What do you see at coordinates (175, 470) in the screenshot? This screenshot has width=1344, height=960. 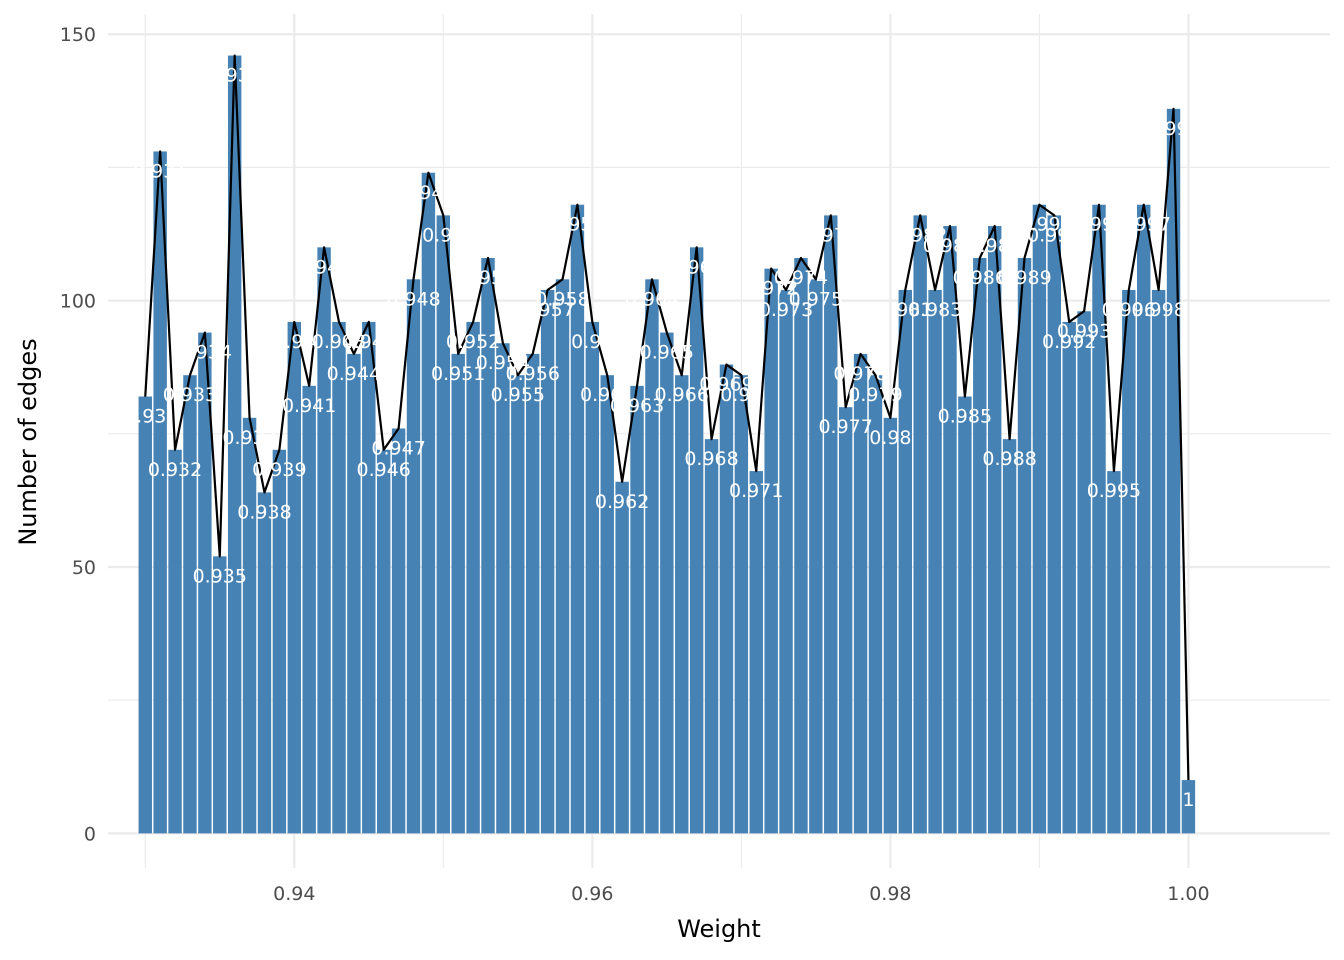 I see `bar-value-label: 0.932` at bounding box center [175, 470].